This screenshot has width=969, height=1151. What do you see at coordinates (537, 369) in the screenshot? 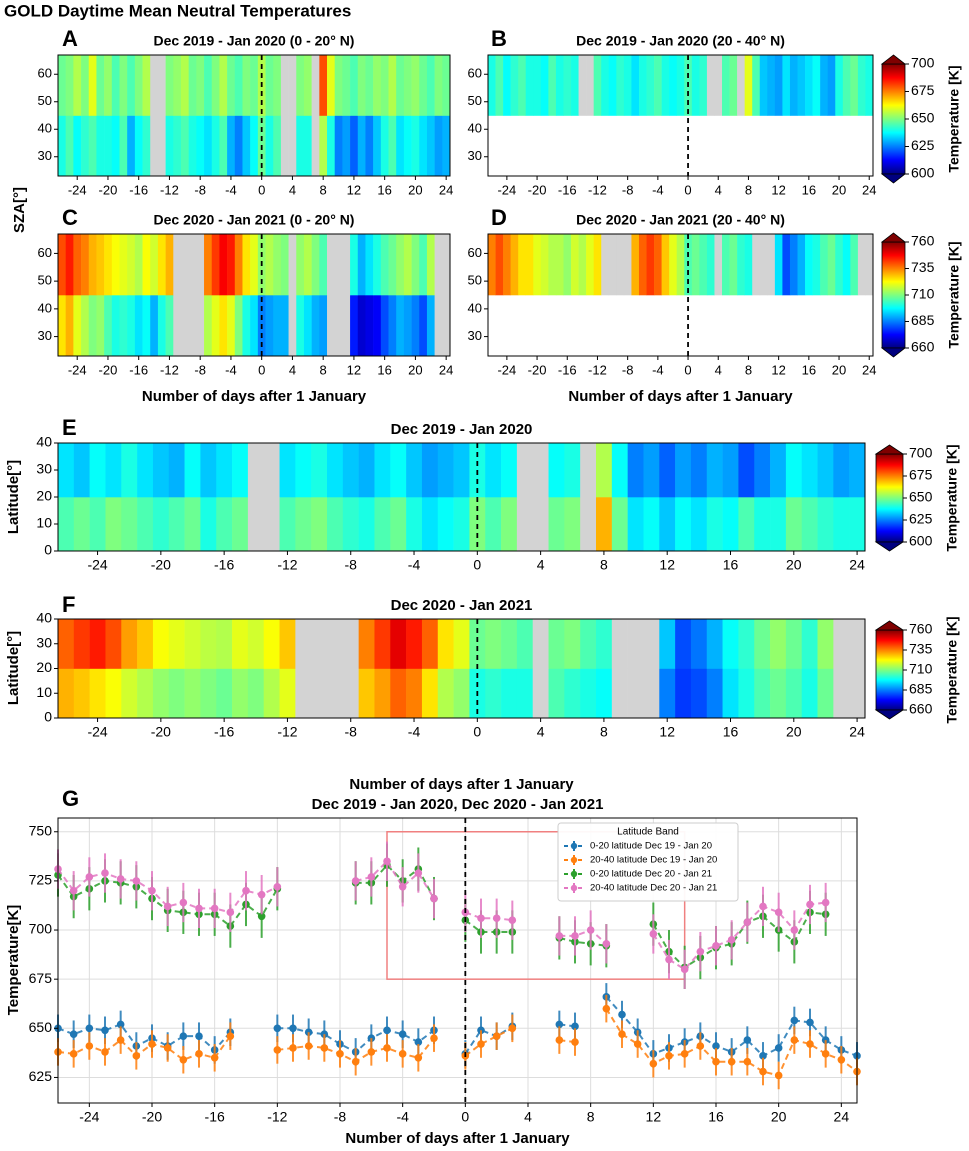
I see `x-tick-label: -20` at bounding box center [537, 369].